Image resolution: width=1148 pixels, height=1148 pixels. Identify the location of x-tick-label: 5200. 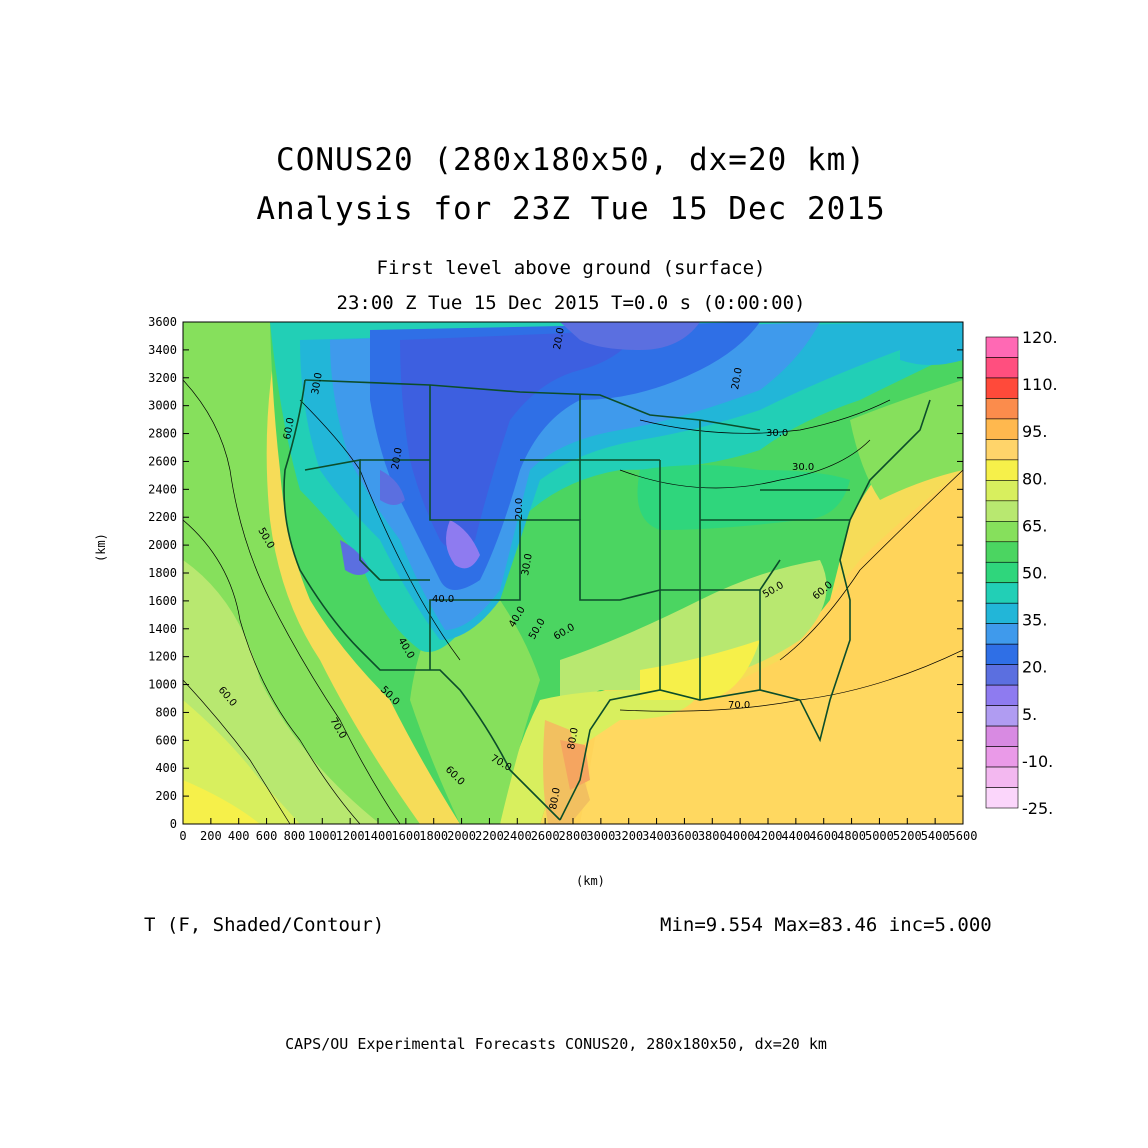
(907, 836).